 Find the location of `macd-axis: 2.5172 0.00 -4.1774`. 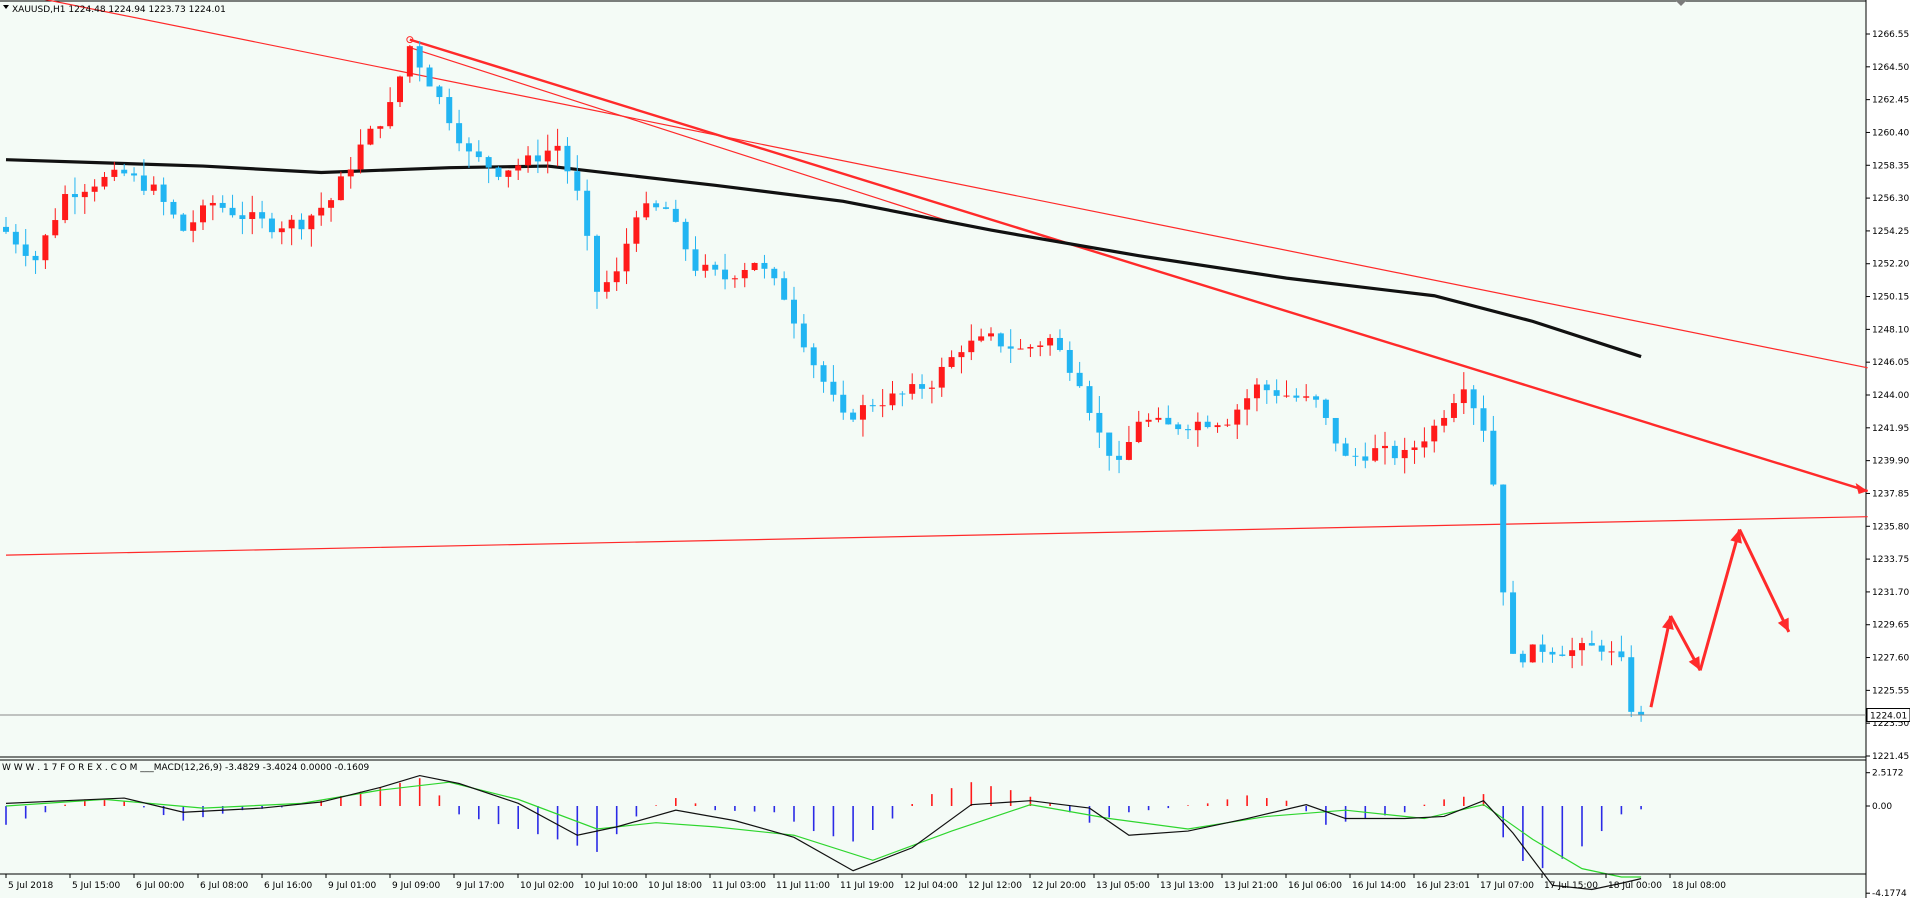

macd-axis: 2.5172 0.00 -4.1774 is located at coordinates (1886, 833).